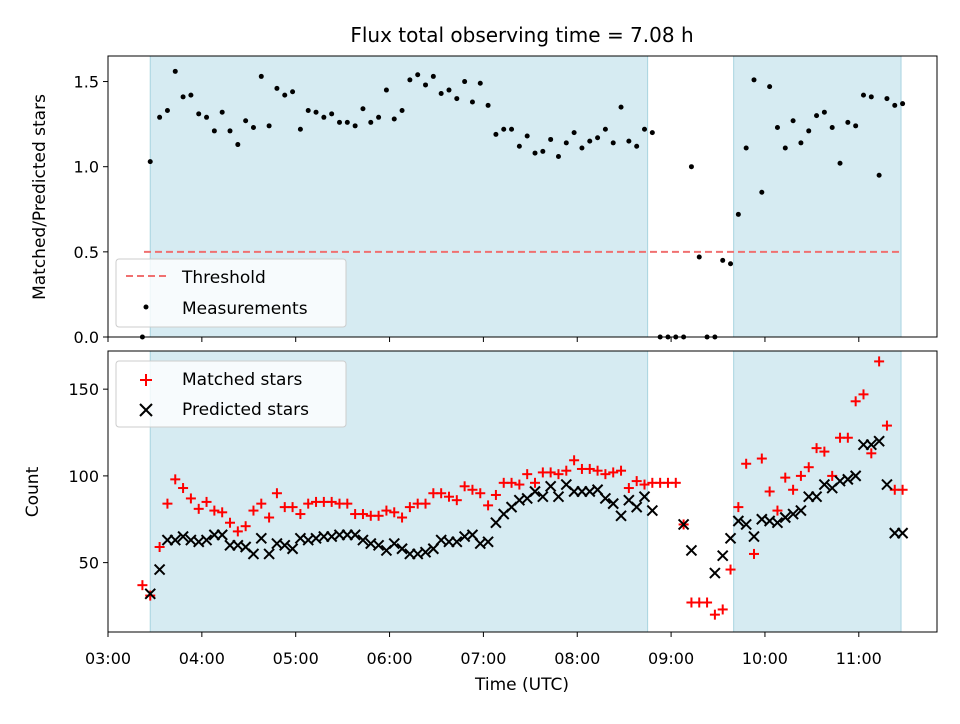 The image size is (960, 724). I want to click on y-tick-label: 100, so click(83, 476).